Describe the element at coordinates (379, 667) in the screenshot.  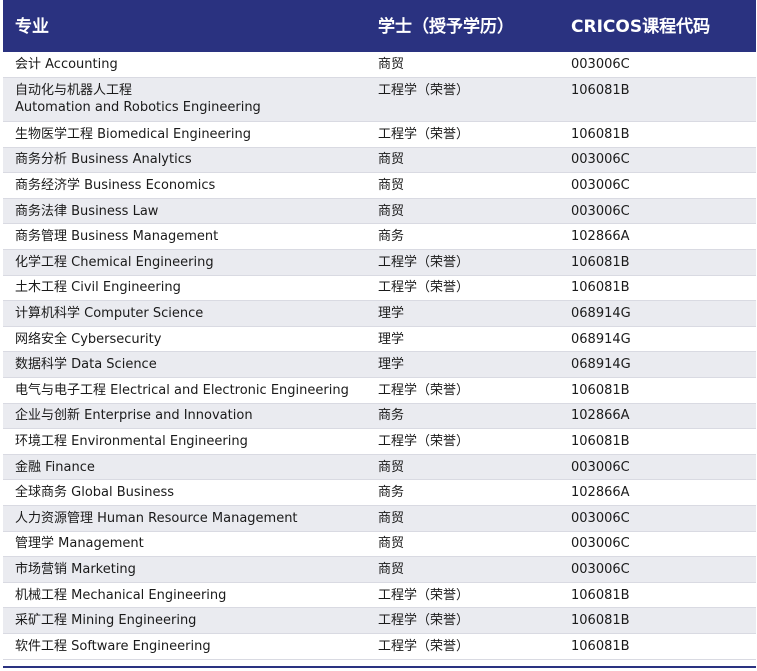
I see `bottom-rule` at that location.